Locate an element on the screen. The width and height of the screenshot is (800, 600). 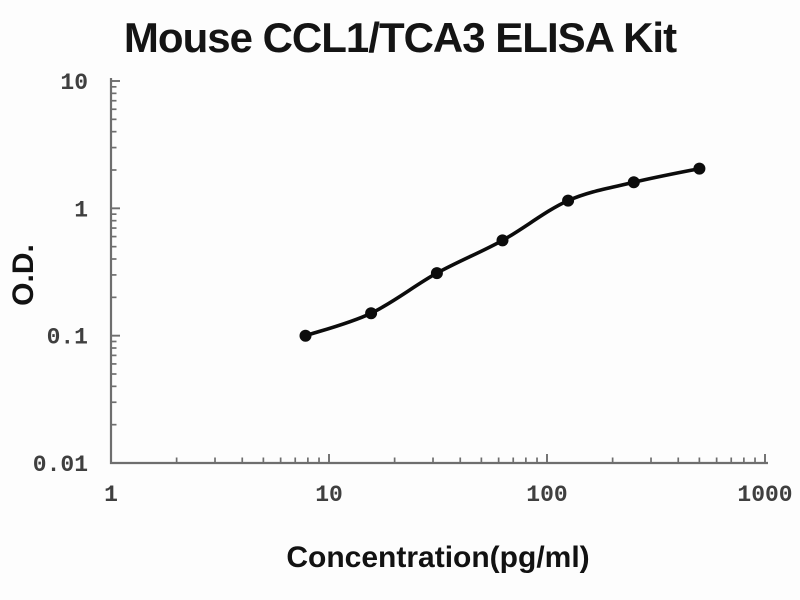
chart-title: Mouse CCL1/TCA3 ELISA Kit is located at coordinates (400, 37).